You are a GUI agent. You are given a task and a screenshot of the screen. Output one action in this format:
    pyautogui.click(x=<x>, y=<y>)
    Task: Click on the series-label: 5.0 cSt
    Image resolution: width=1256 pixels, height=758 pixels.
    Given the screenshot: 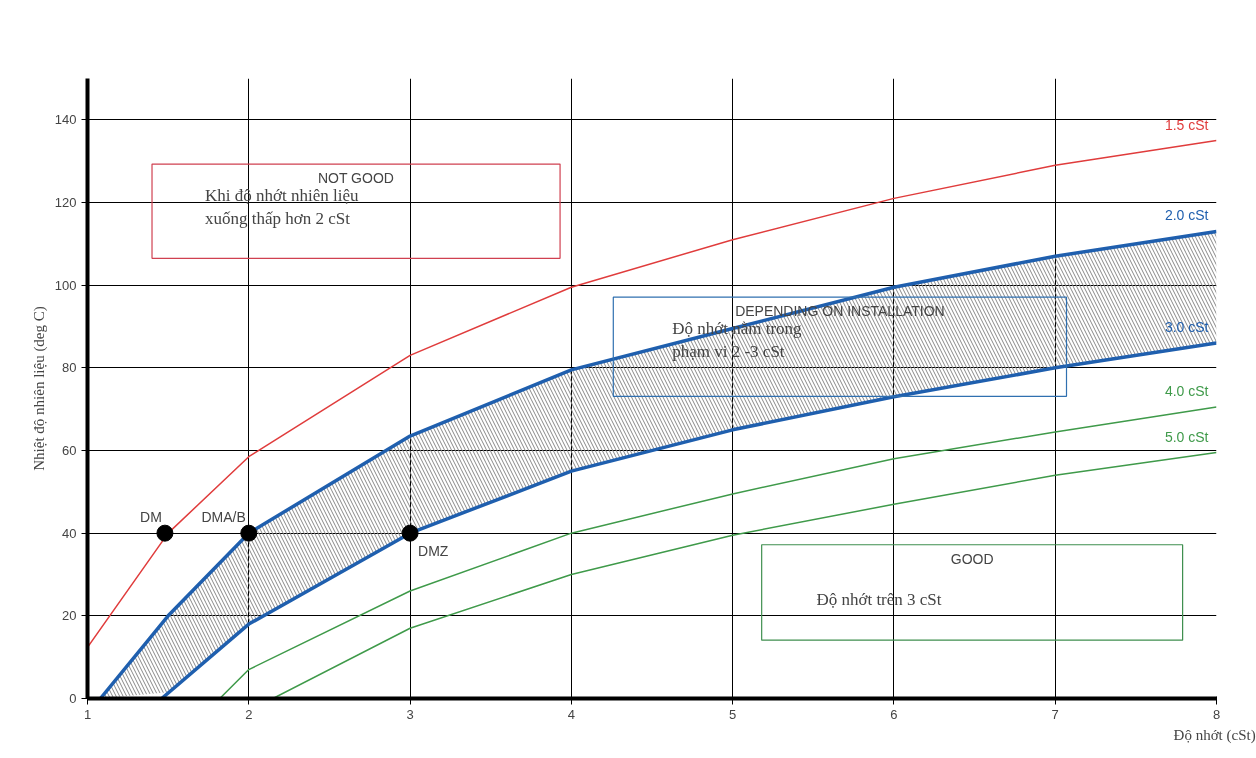 What is the action you would take?
    pyautogui.click(x=1186, y=436)
    